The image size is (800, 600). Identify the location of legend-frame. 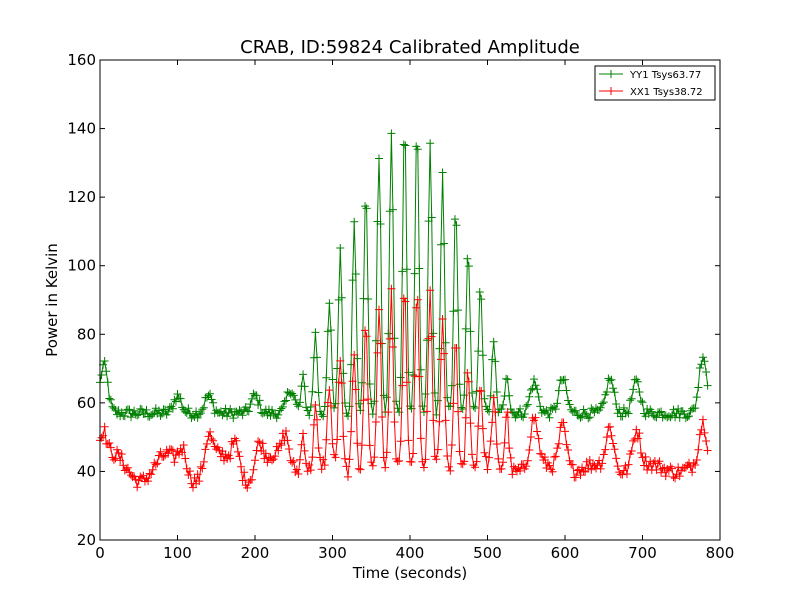
(655, 83).